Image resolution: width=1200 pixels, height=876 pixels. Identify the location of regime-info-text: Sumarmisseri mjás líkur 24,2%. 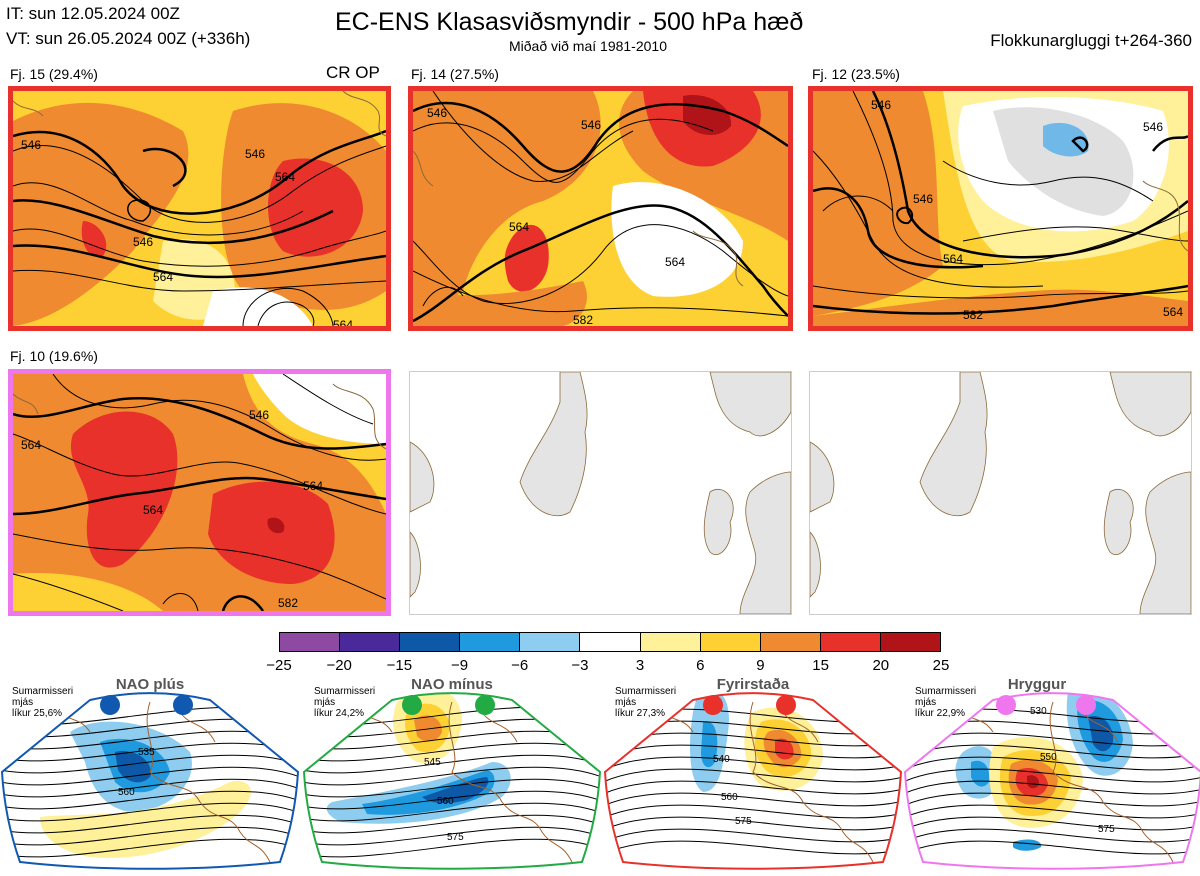
(345, 702).